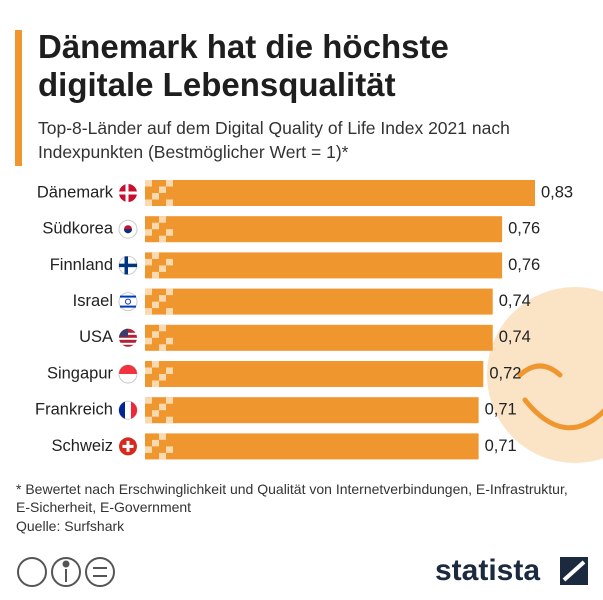 This screenshot has width=603, height=600. What do you see at coordinates (81, 265) in the screenshot?
I see `category-label: Finnland` at bounding box center [81, 265].